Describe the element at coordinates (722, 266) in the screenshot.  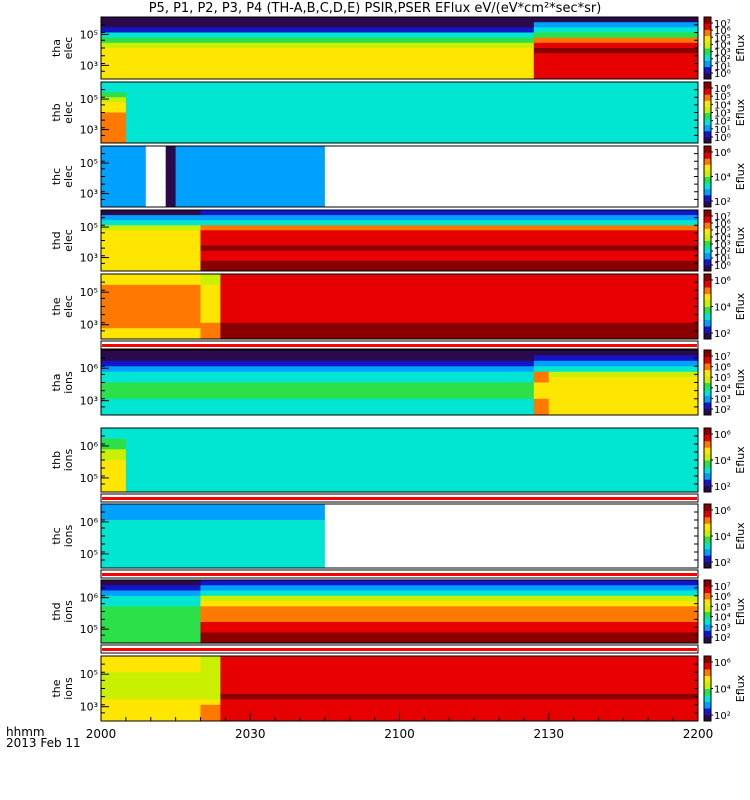
I see `colorbar-tick-label: 10⁰` at that location.